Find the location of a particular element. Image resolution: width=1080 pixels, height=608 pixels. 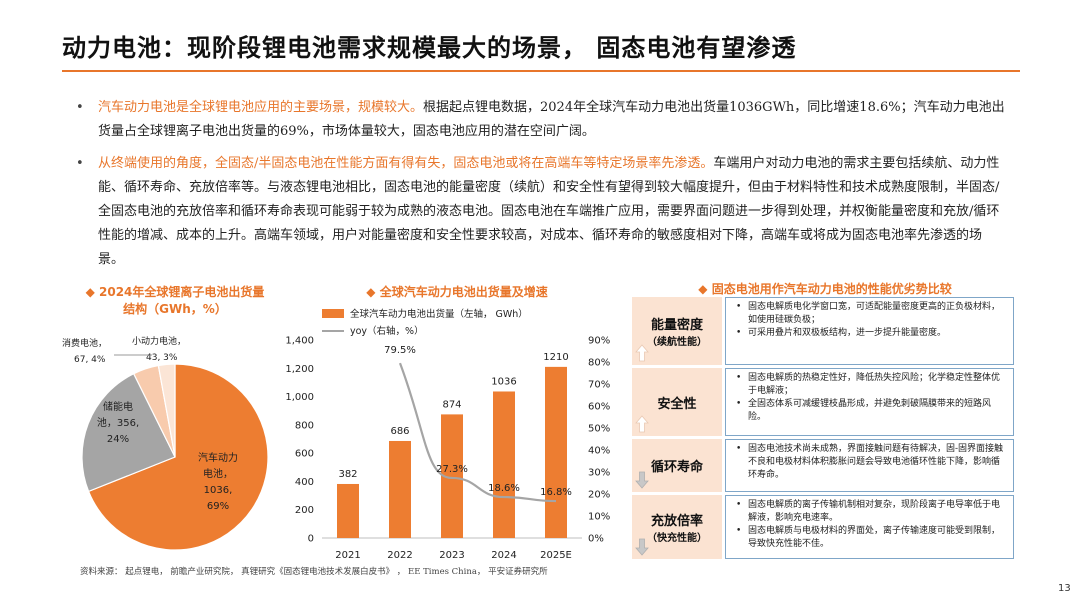

bar-chart-title: ◆ 全球汽车动力电池出货量及增速 is located at coordinates (457, 292).